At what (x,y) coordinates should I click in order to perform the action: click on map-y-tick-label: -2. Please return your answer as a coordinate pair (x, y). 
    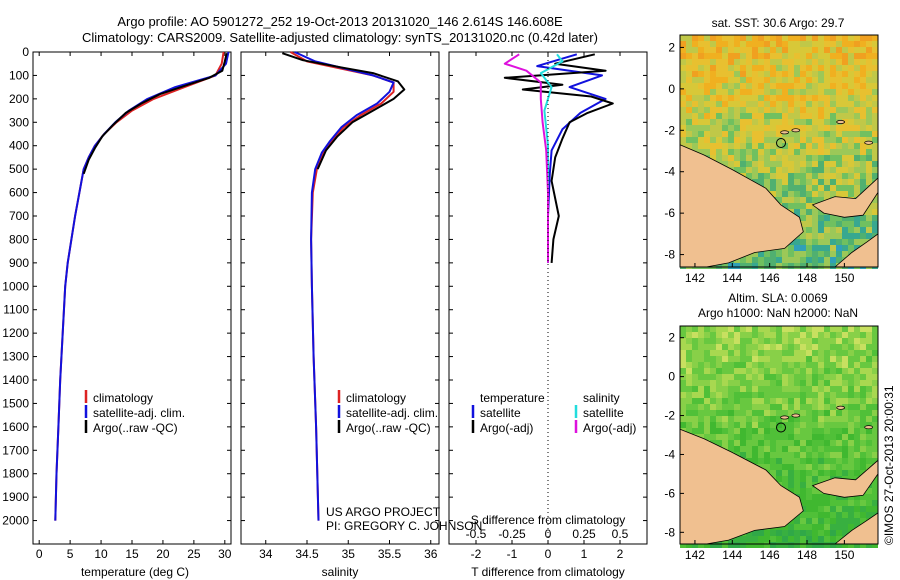
    Looking at the image, I should click on (669, 416).